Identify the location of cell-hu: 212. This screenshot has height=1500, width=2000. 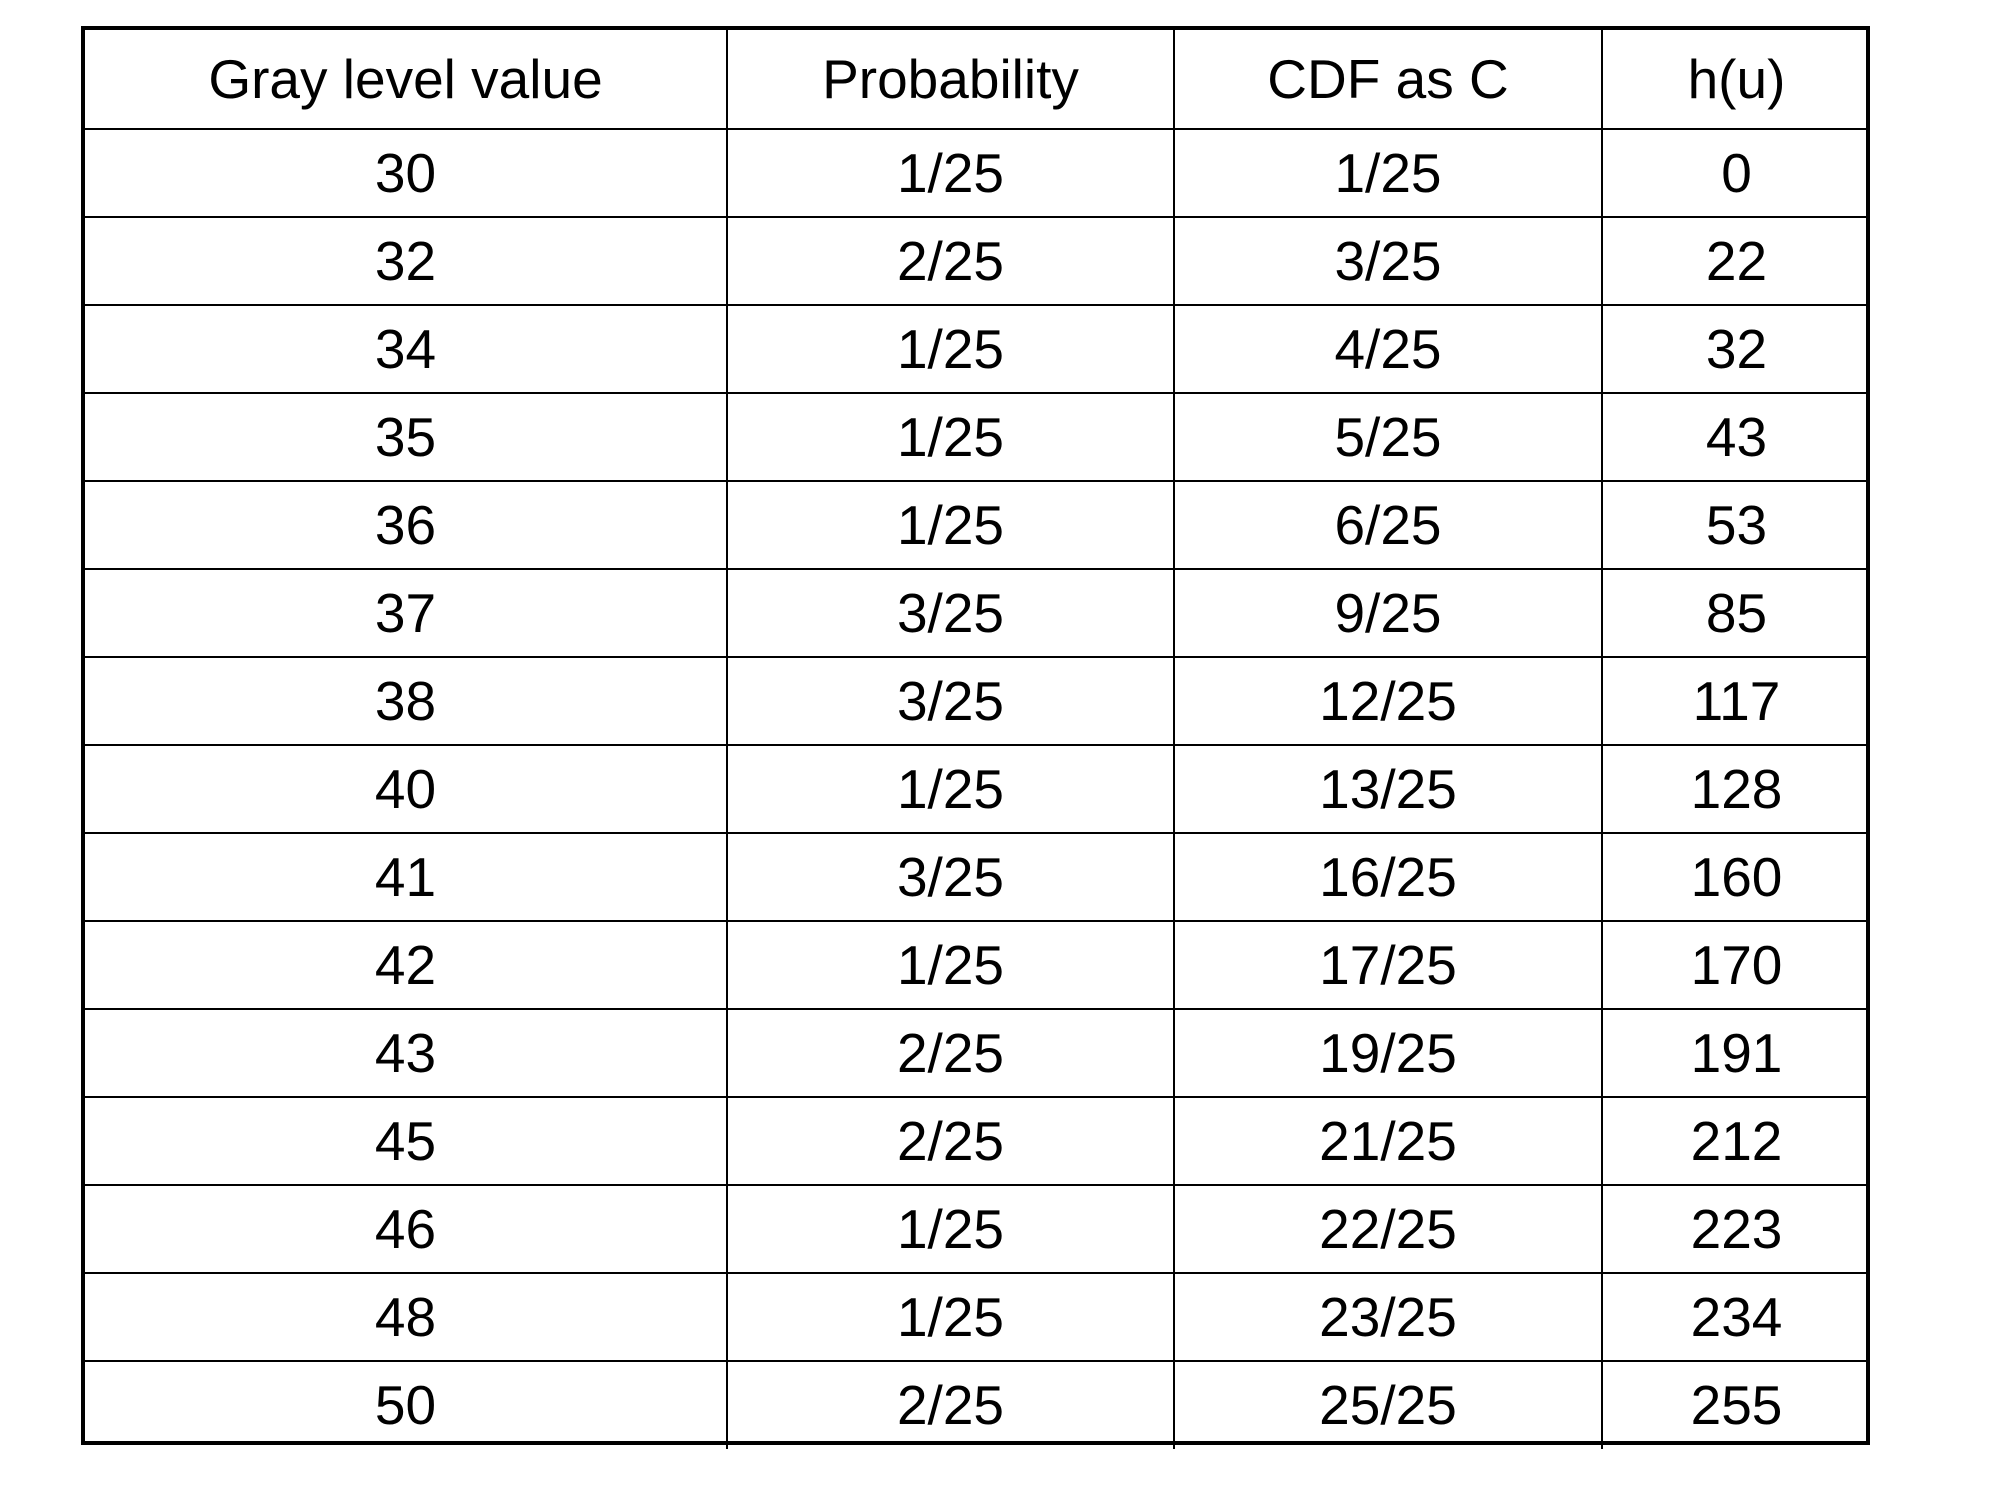
(1735, 1141).